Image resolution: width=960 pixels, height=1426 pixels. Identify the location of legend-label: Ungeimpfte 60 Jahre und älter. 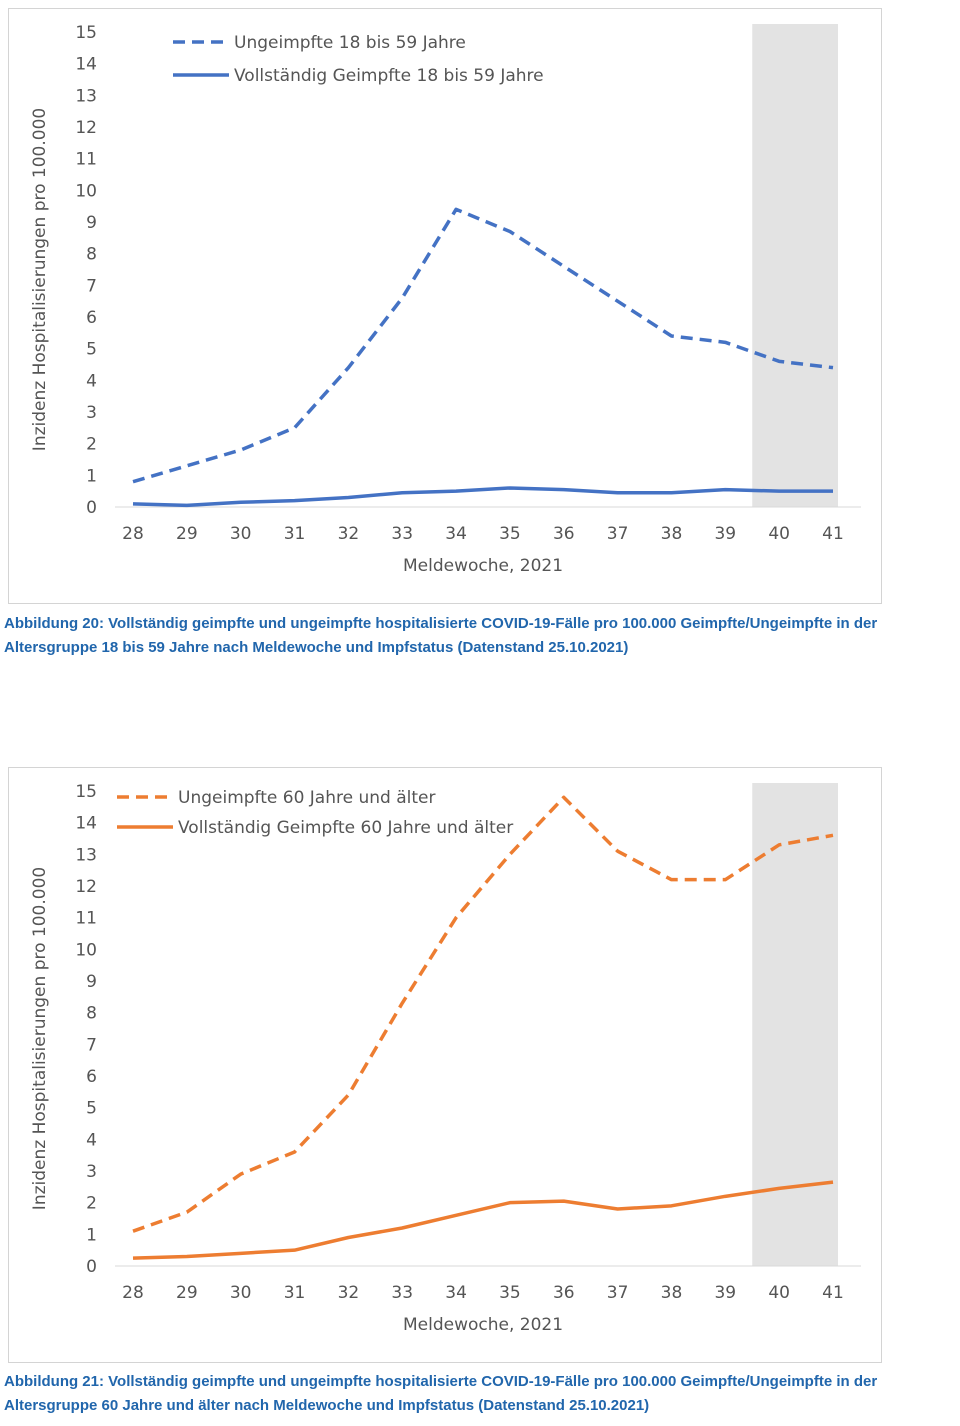
(306, 798).